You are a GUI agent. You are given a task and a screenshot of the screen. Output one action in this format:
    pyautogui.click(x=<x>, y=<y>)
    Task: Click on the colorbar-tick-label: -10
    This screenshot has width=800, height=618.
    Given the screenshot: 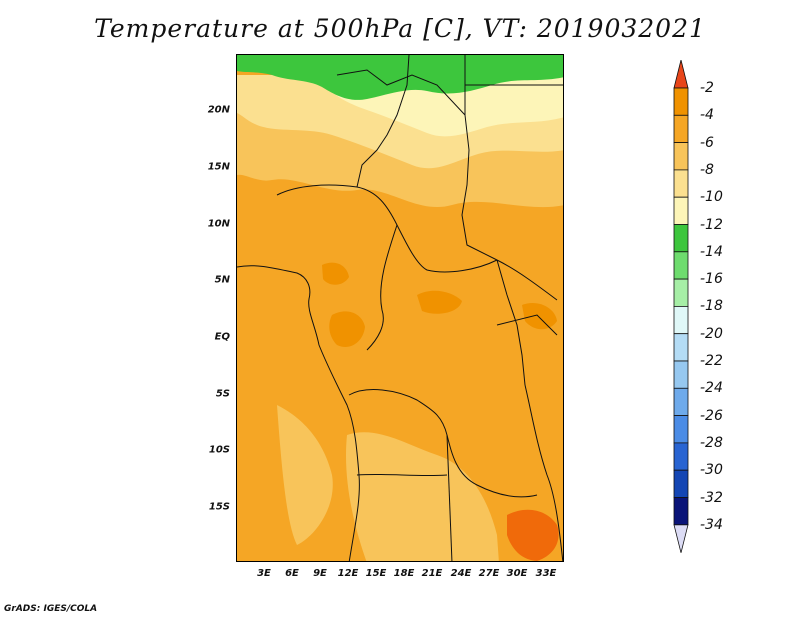 What is the action you would take?
    pyautogui.click(x=711, y=197)
    